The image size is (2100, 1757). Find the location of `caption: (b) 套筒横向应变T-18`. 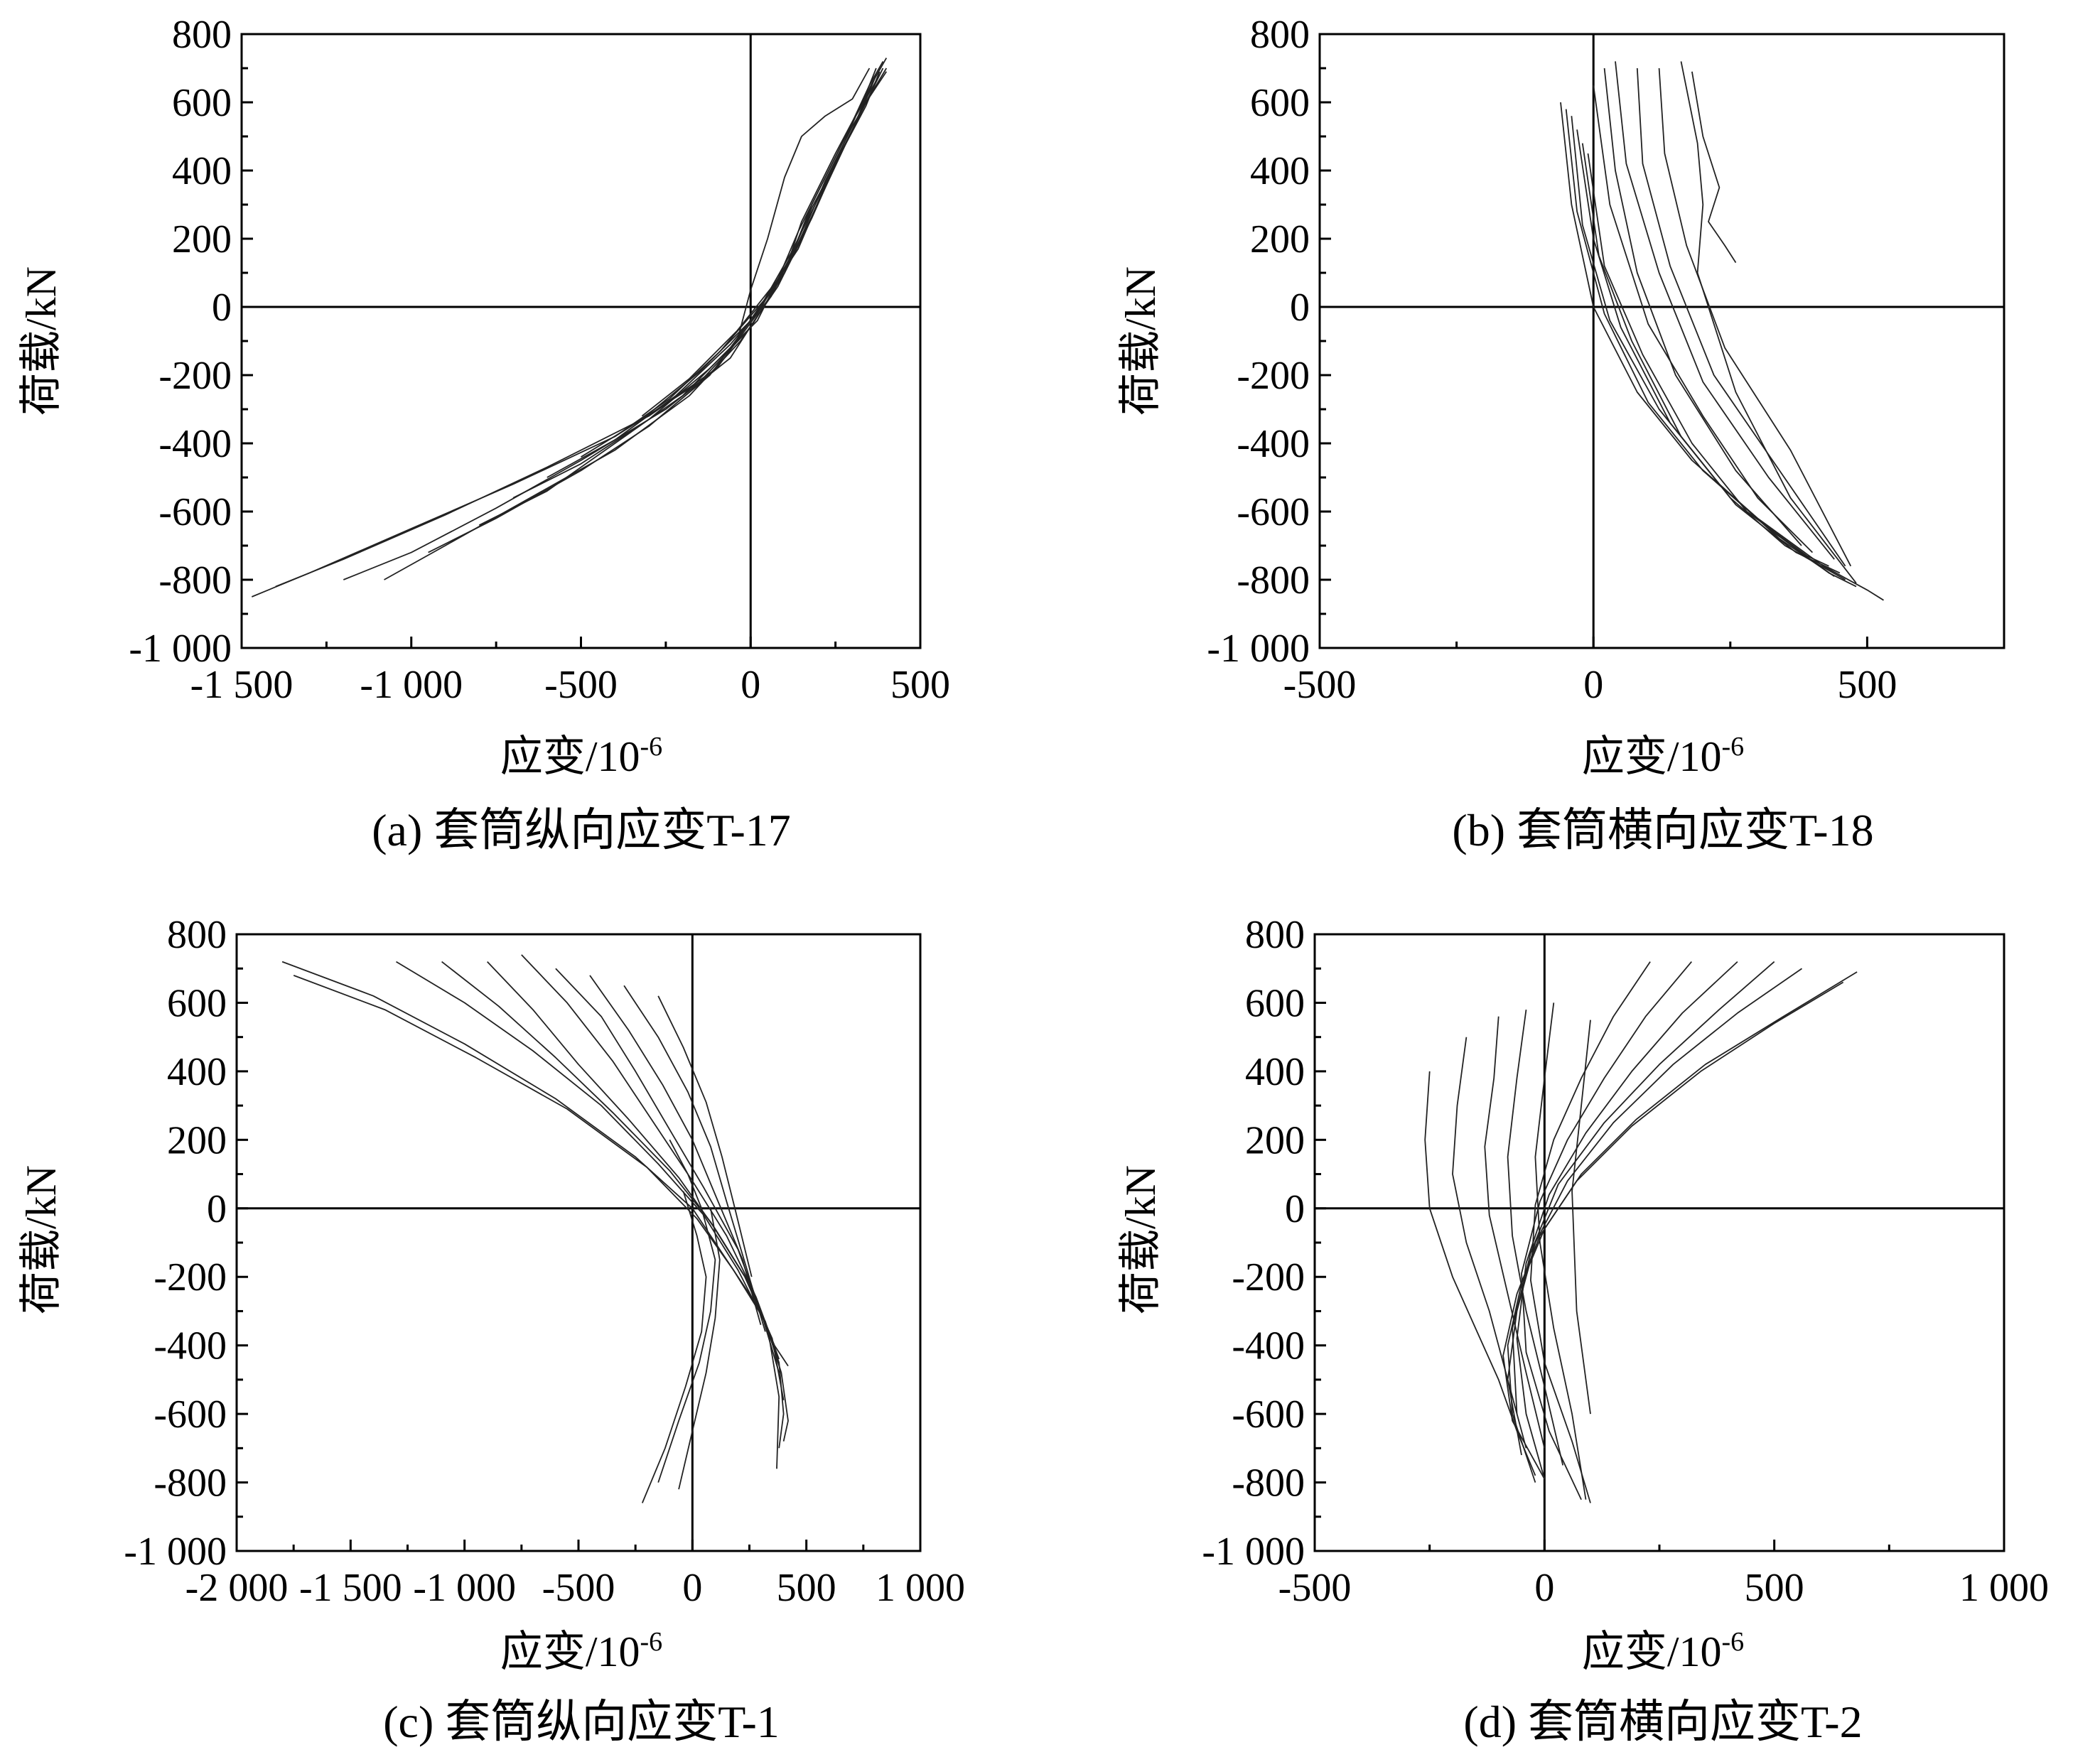

caption: (b) 套筒横向应变T-18 is located at coordinates (1662, 830).